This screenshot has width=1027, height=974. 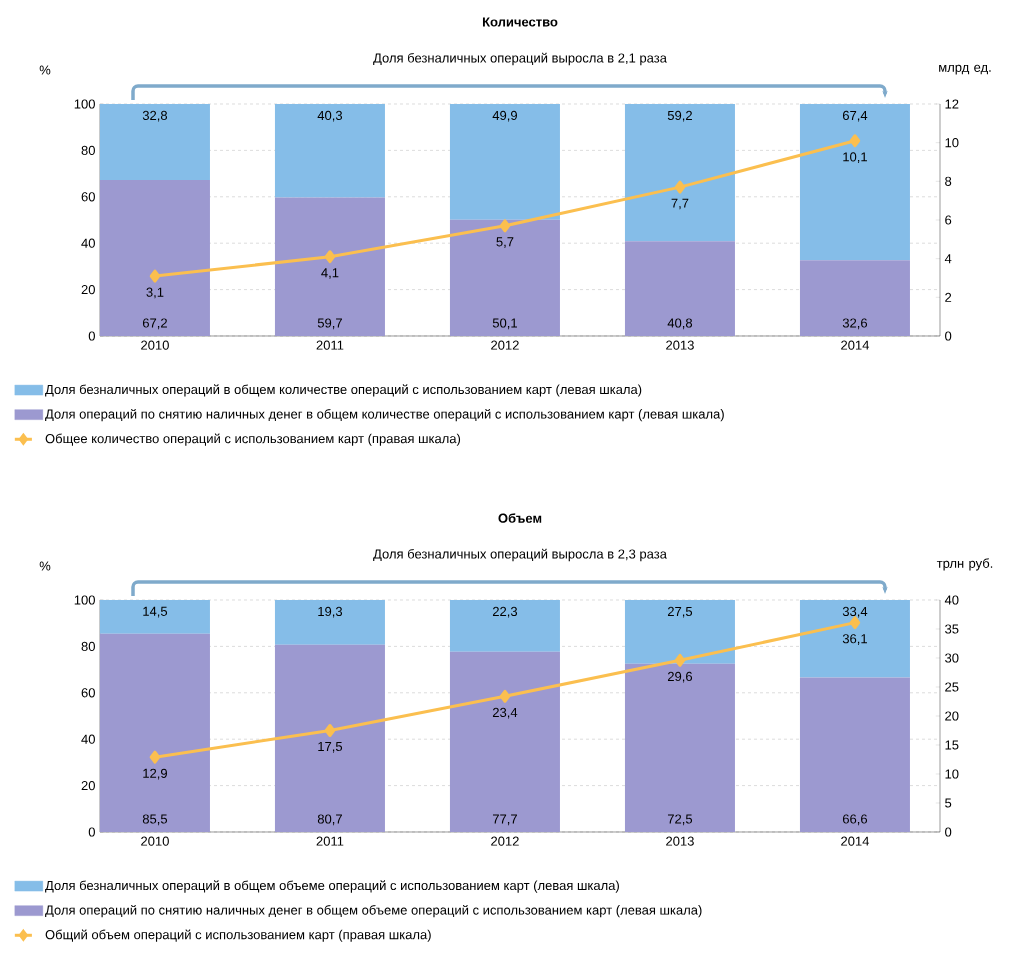 What do you see at coordinates (855, 324) in the screenshot?
I see `data-label: 32,6` at bounding box center [855, 324].